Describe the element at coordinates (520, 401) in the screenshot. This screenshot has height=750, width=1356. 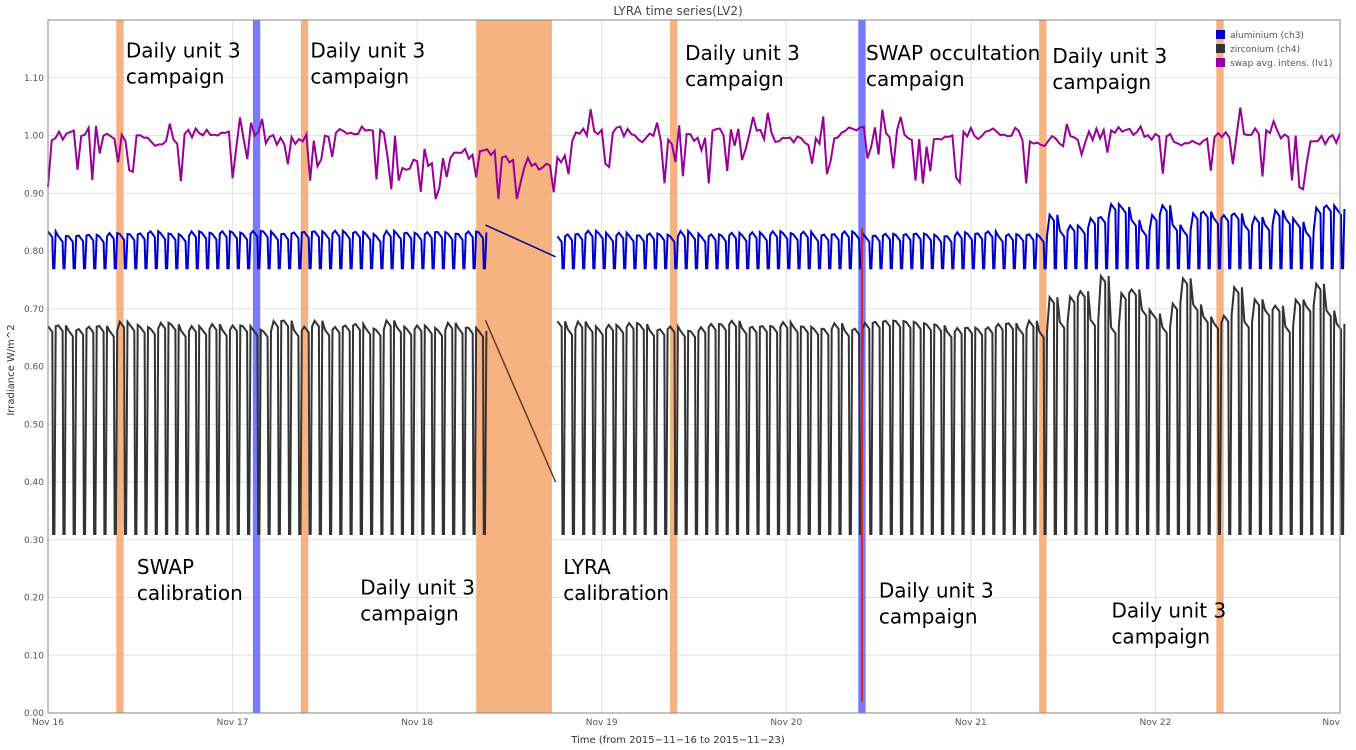
I see `series-zirconium-gap-line` at that location.